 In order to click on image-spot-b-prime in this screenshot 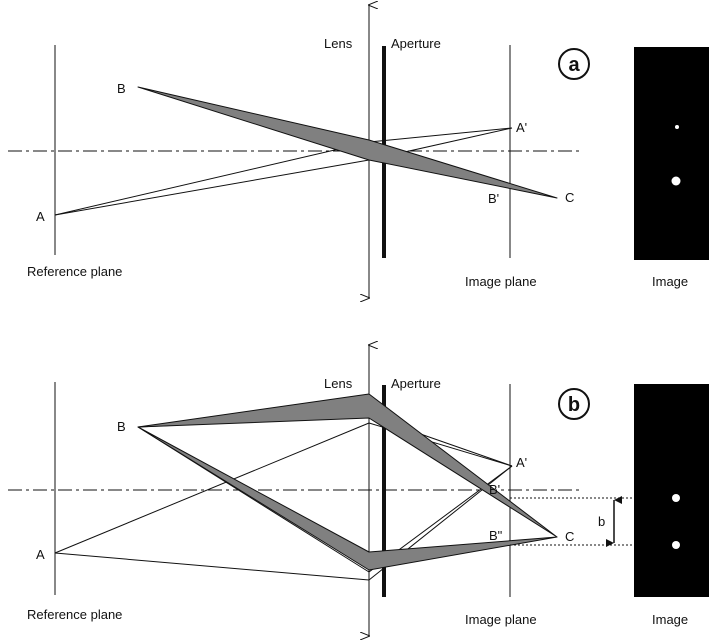, I will do `click(676, 498)`.